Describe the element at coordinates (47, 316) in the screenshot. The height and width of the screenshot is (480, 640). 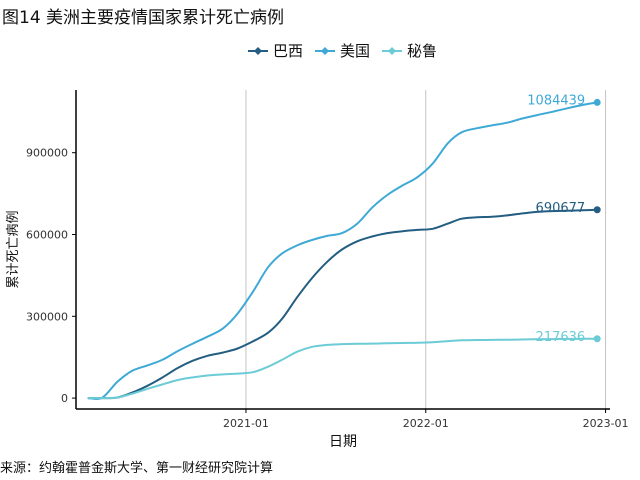
I see `y-tick-label-1: 300000` at that location.